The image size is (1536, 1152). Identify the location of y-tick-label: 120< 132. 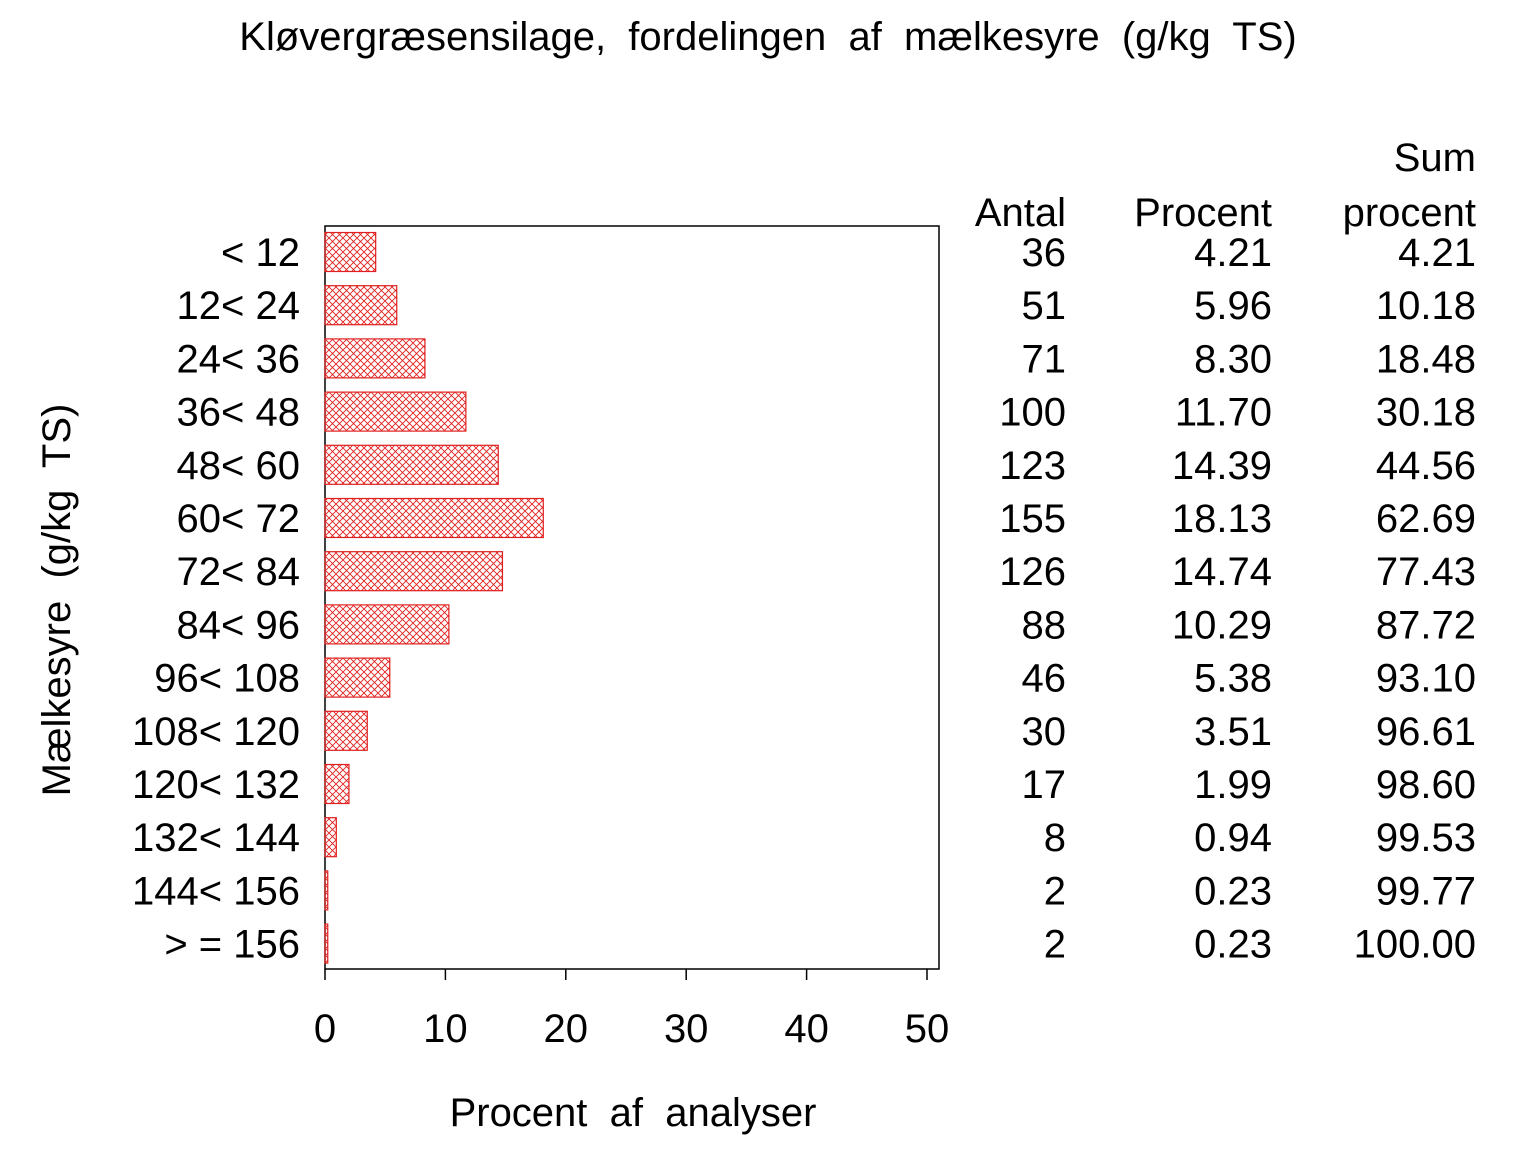
(216, 785).